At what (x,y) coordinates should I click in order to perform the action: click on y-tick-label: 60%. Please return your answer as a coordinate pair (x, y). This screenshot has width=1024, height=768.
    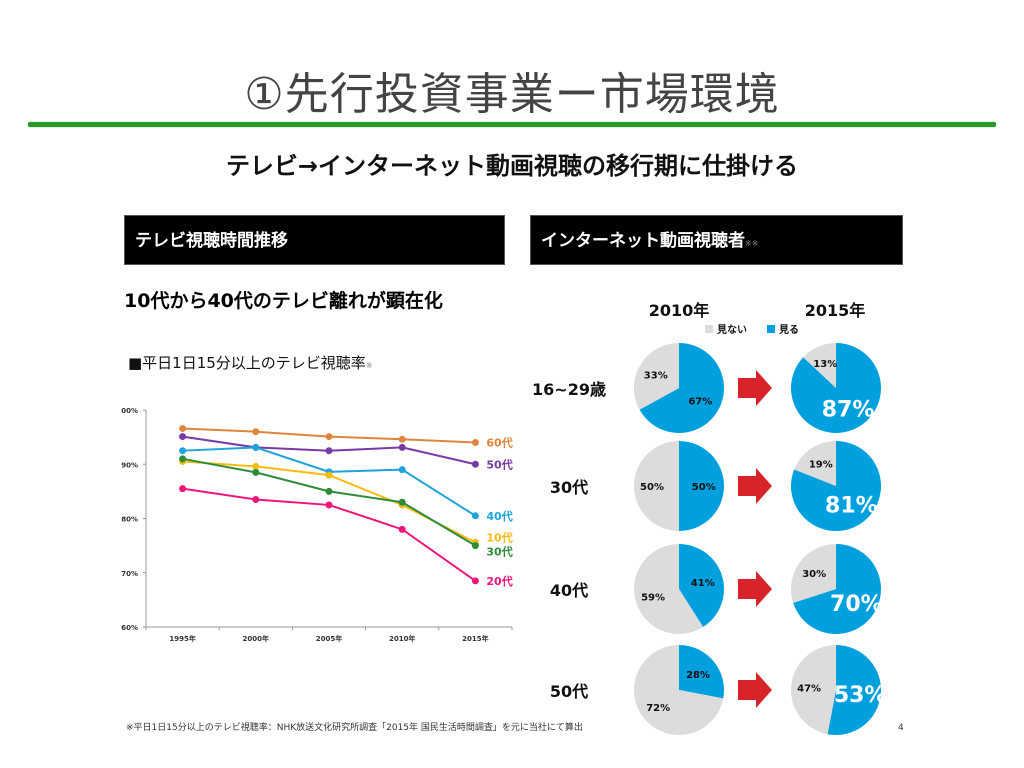
    Looking at the image, I should click on (129, 628).